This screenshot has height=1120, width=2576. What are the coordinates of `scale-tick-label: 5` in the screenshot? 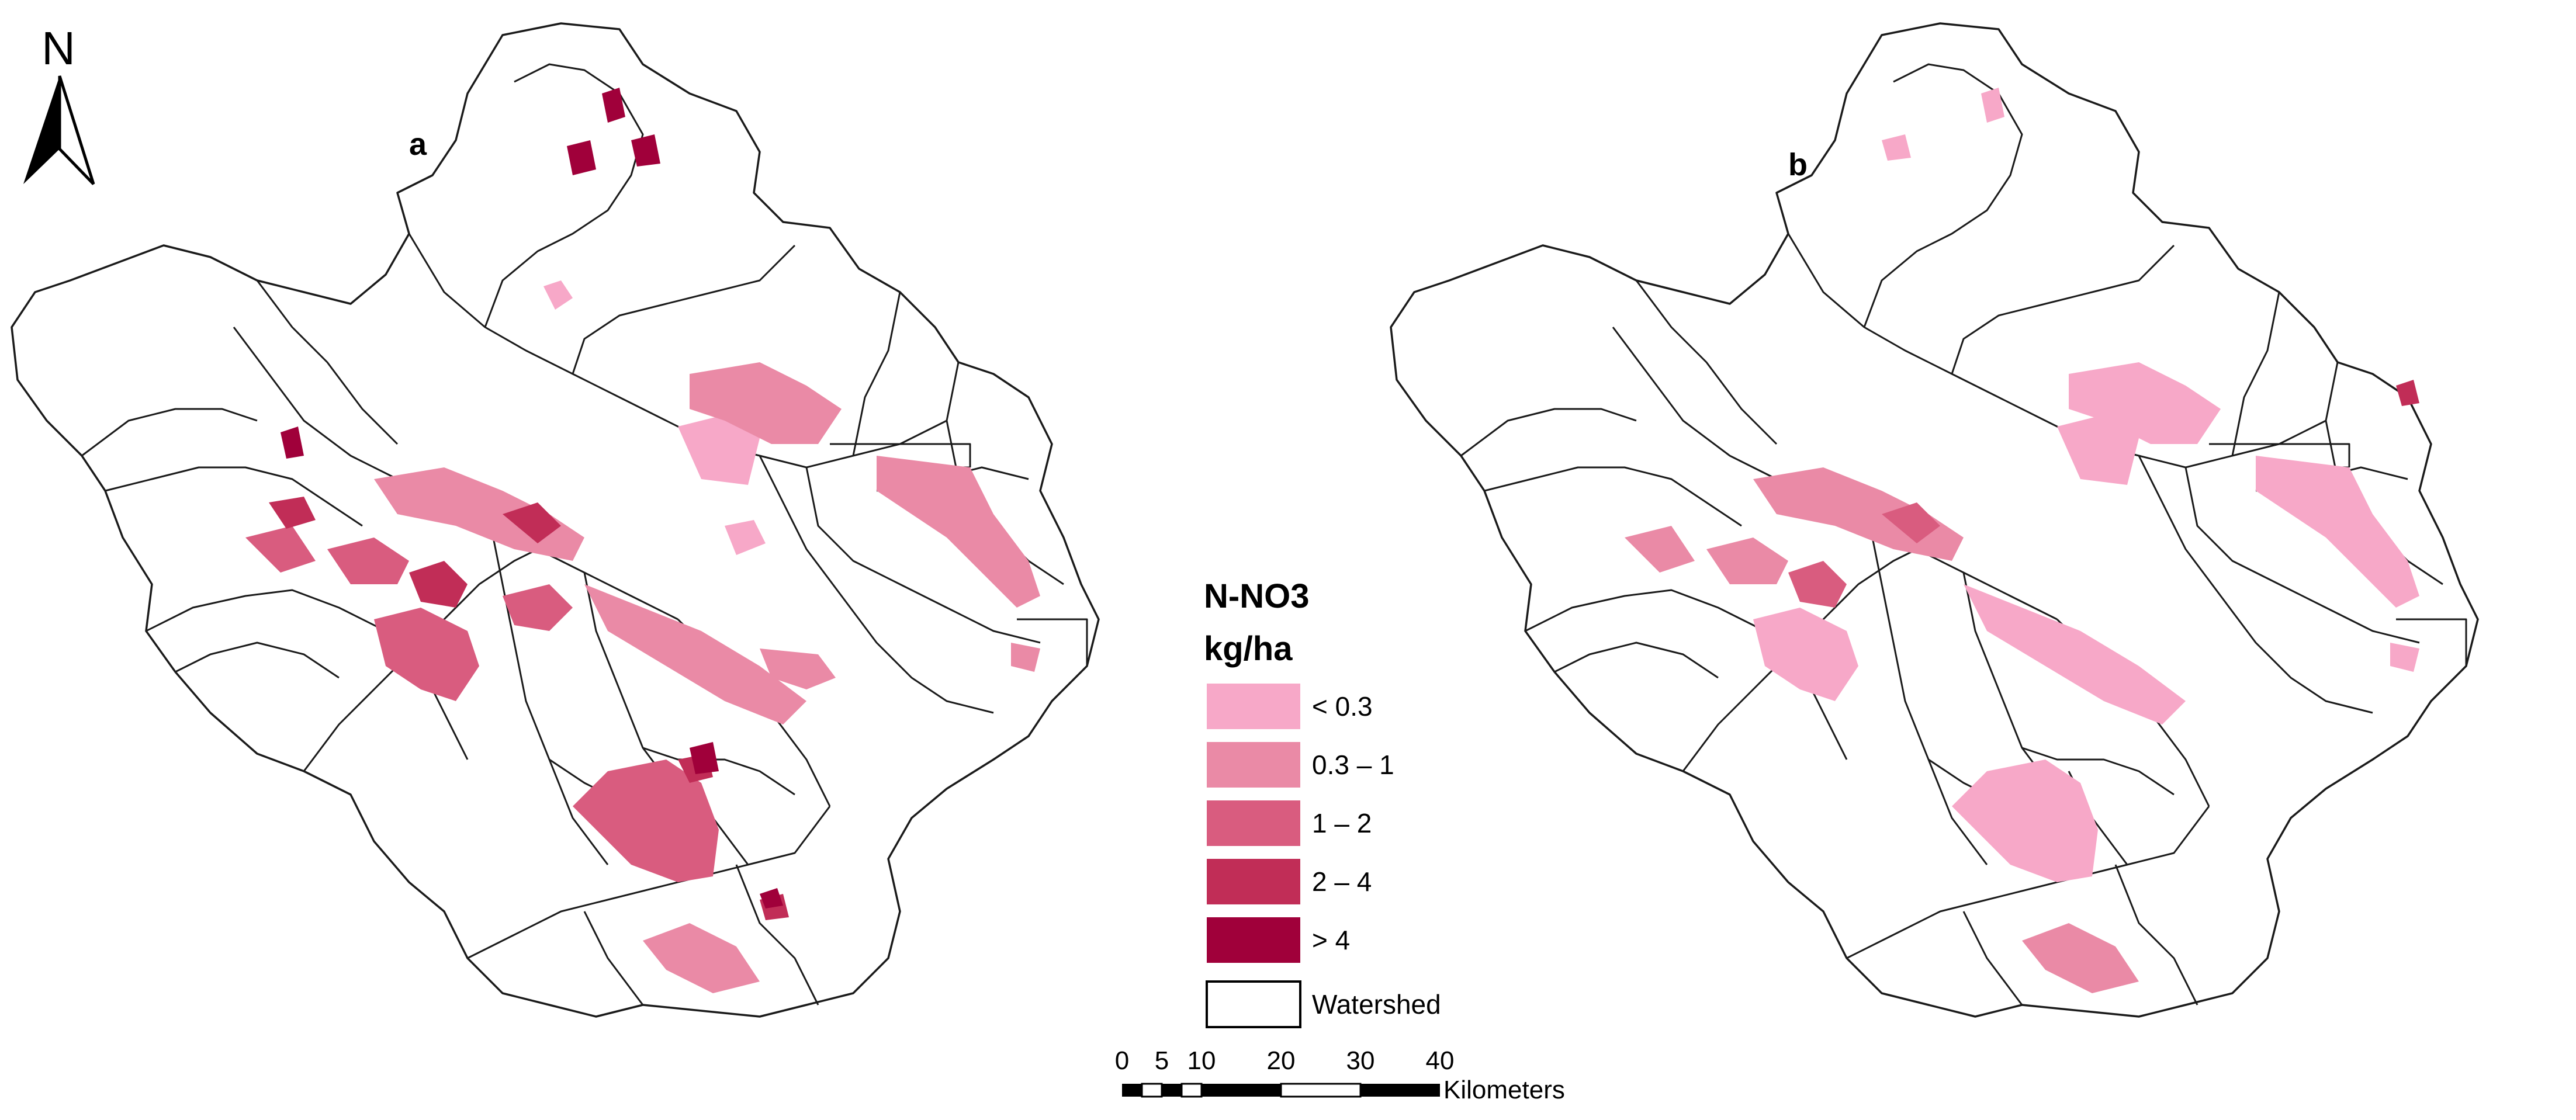 It's located at (1162, 1060).